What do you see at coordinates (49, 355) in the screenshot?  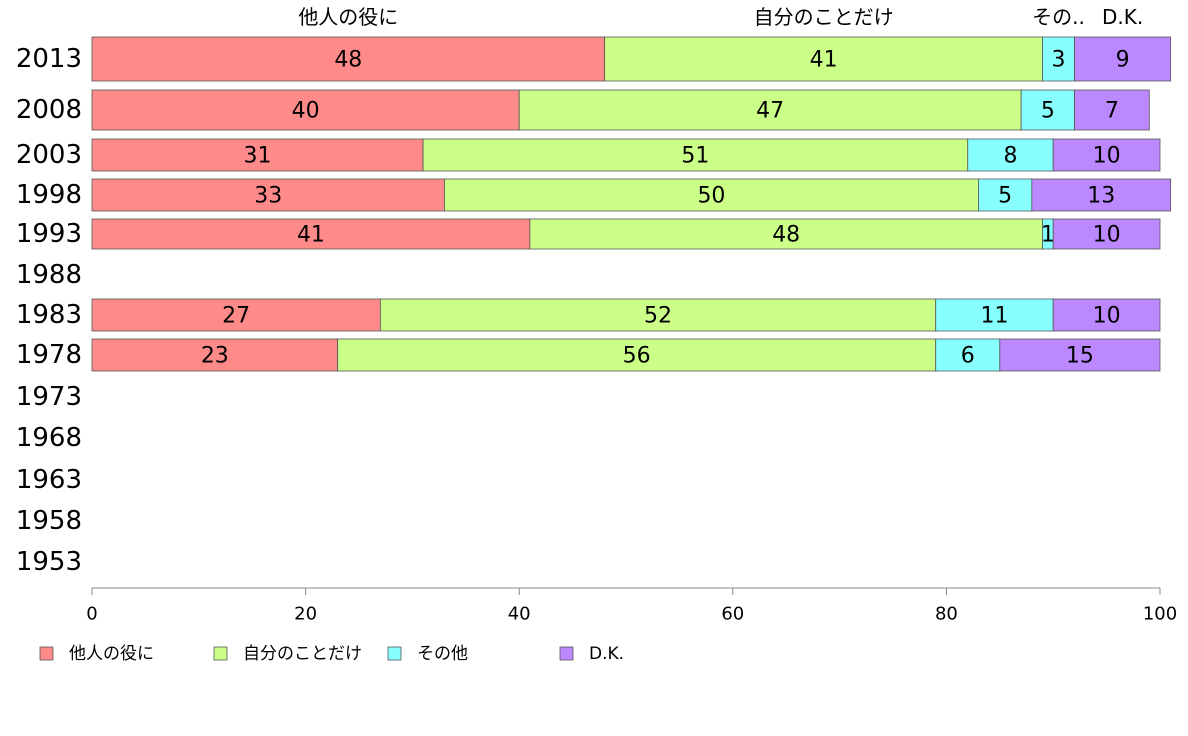 I see `year-label-1978: 1978` at bounding box center [49, 355].